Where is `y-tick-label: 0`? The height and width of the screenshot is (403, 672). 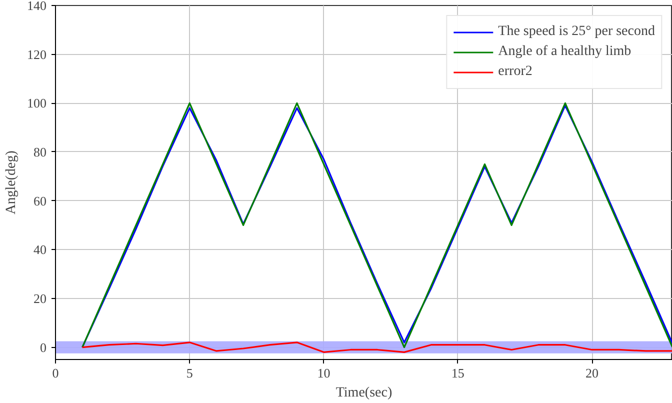 y-tick-label: 0 is located at coordinates (43, 347).